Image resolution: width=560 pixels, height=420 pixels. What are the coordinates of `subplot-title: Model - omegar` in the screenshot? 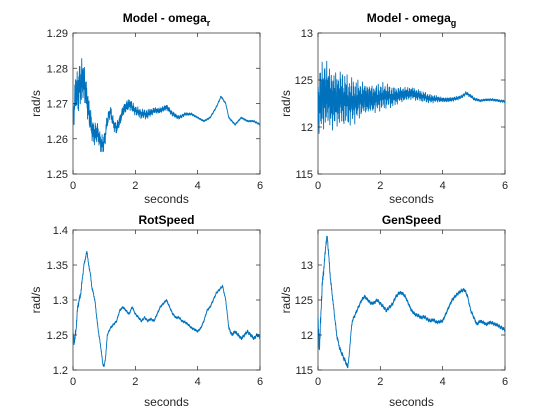 It's located at (167, 19).